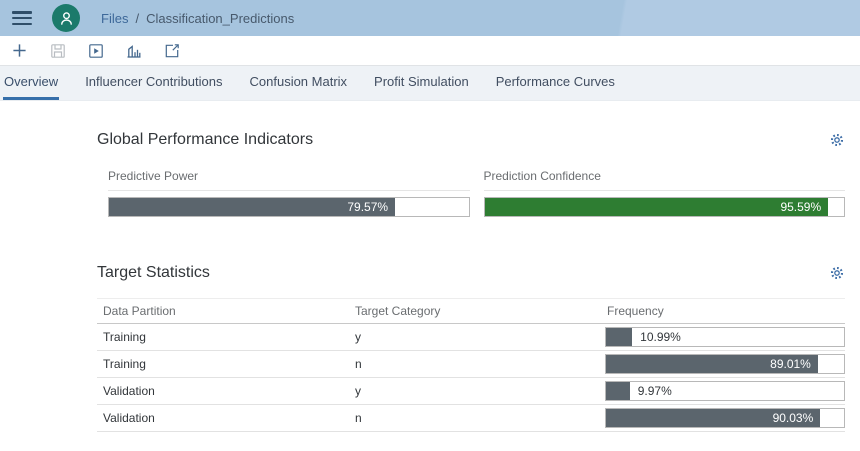  I want to click on kpi-section-title: Global Performance Indicators, so click(205, 139).